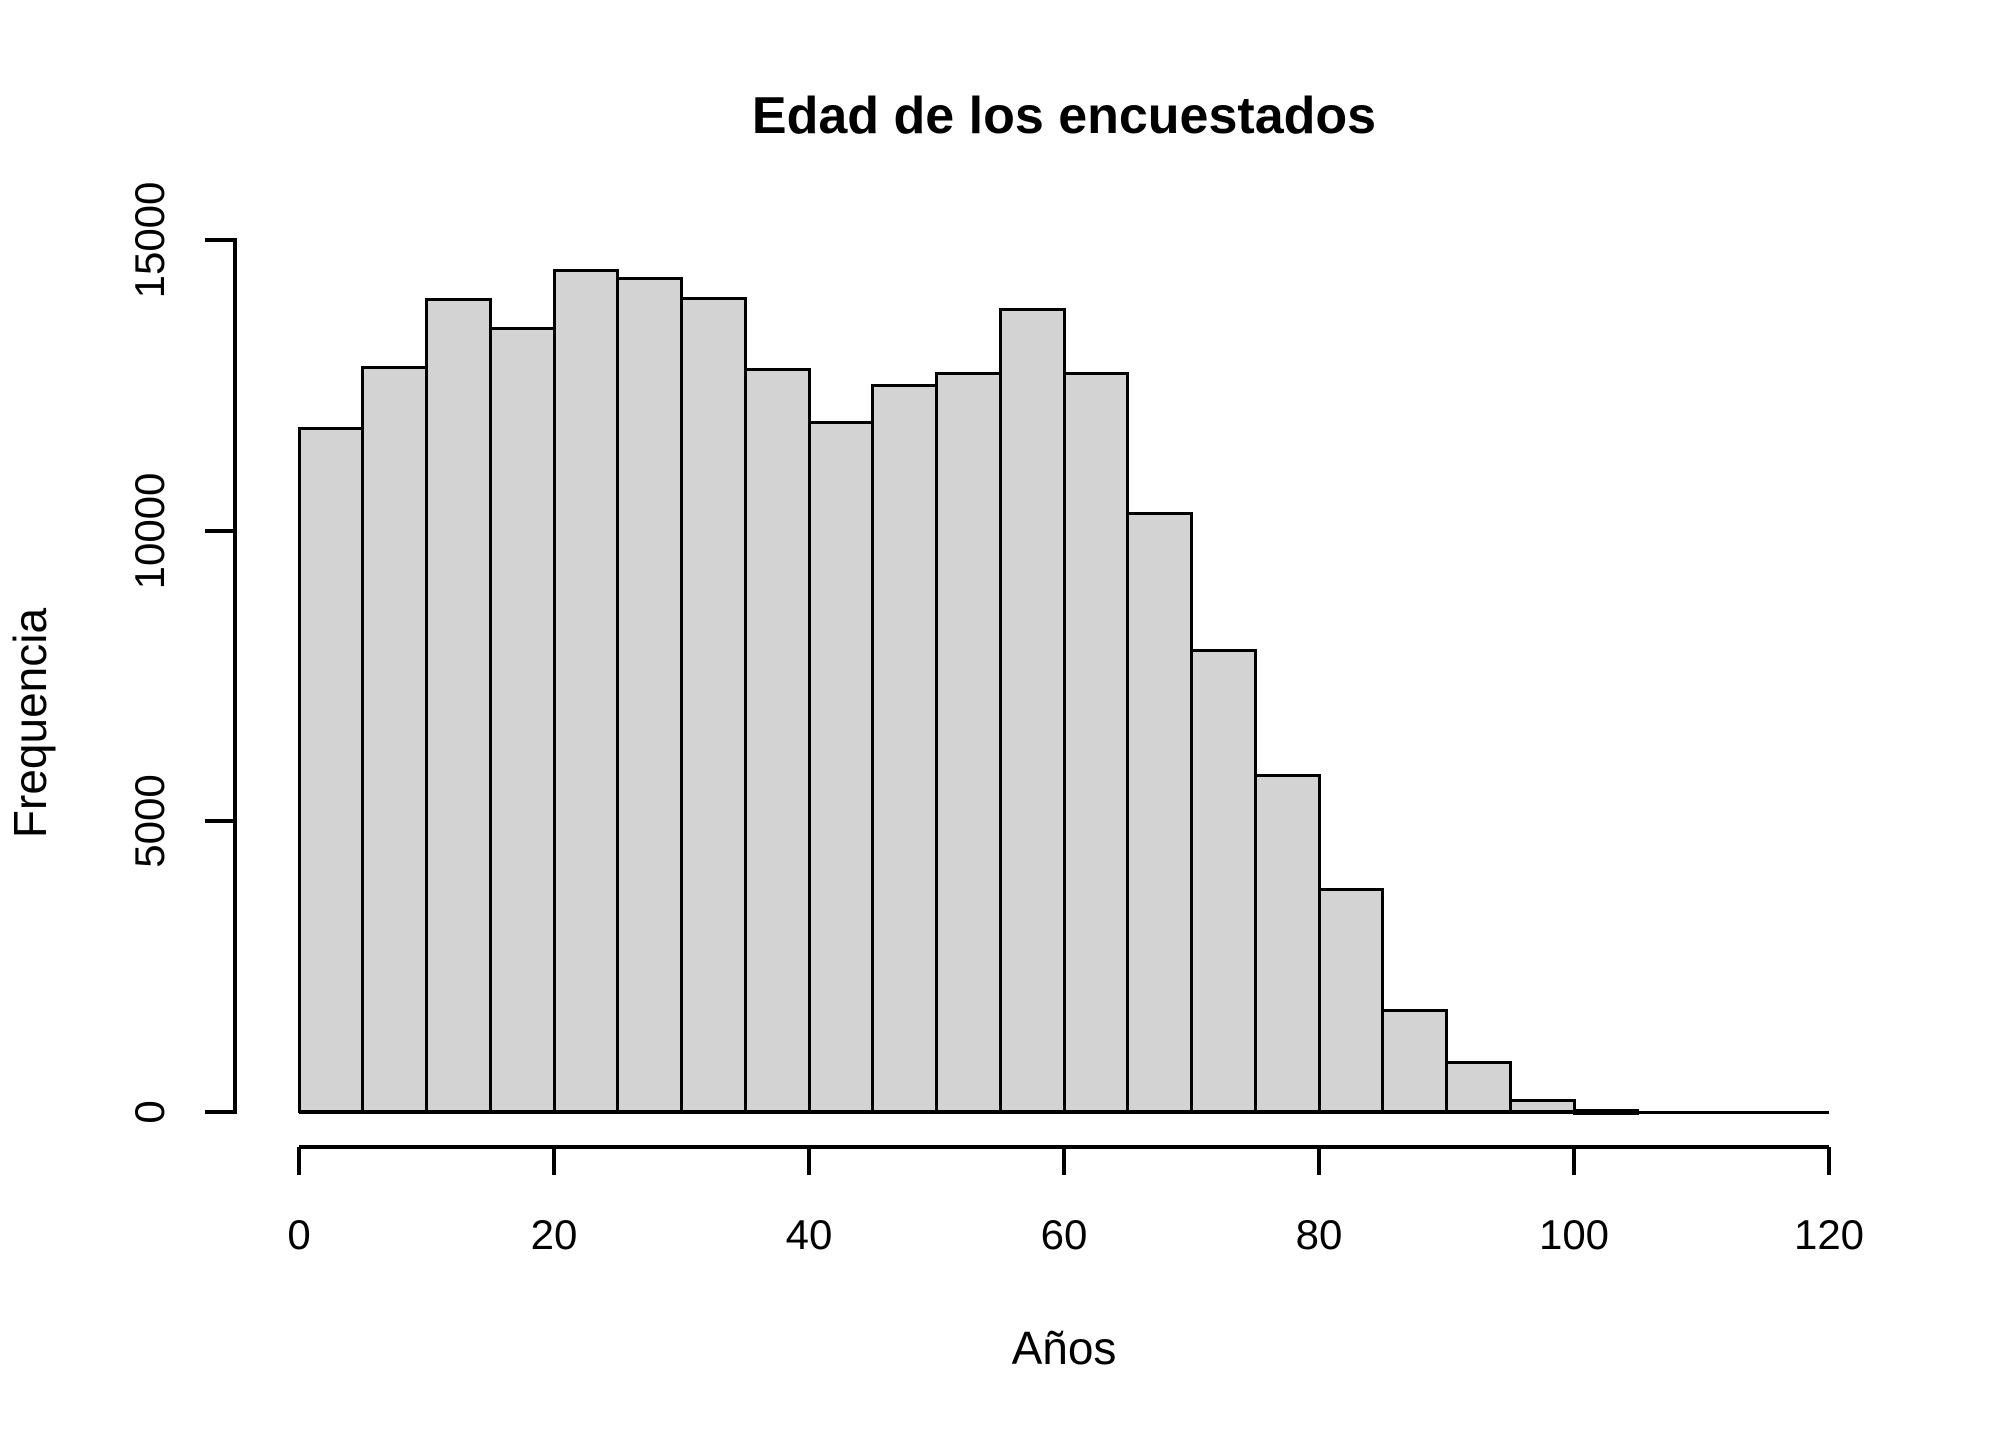 The image size is (2016, 1440). Describe the element at coordinates (1064, 1348) in the screenshot. I see `x-axis-label: Años` at that location.